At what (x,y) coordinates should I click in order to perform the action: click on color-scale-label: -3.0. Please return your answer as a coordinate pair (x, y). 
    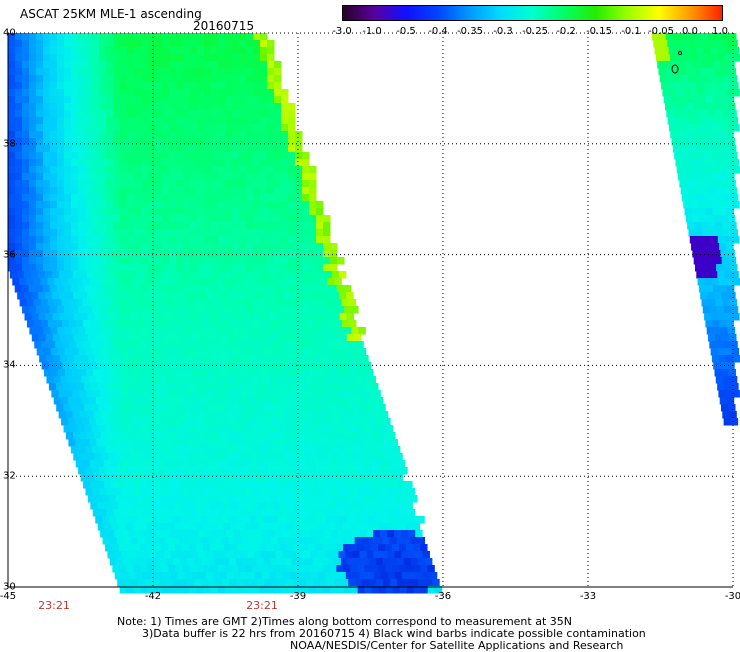
    Looking at the image, I should click on (342, 31).